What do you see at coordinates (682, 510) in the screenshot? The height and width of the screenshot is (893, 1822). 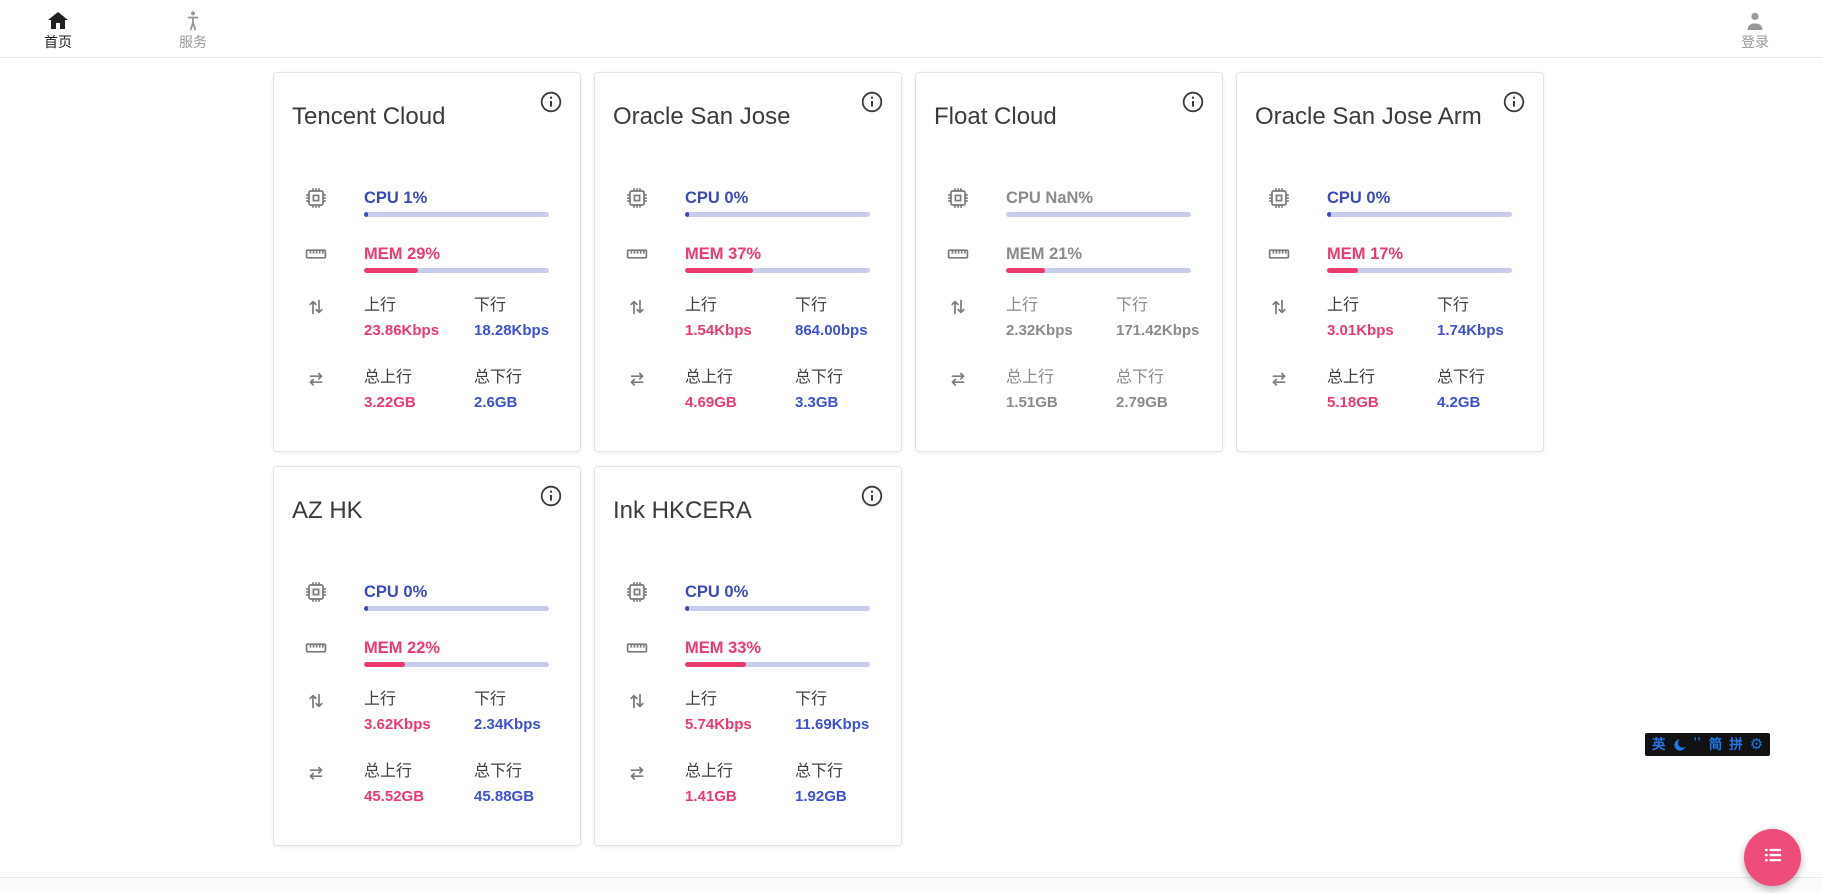 I see `server-name: Ink HKCERA` at bounding box center [682, 510].